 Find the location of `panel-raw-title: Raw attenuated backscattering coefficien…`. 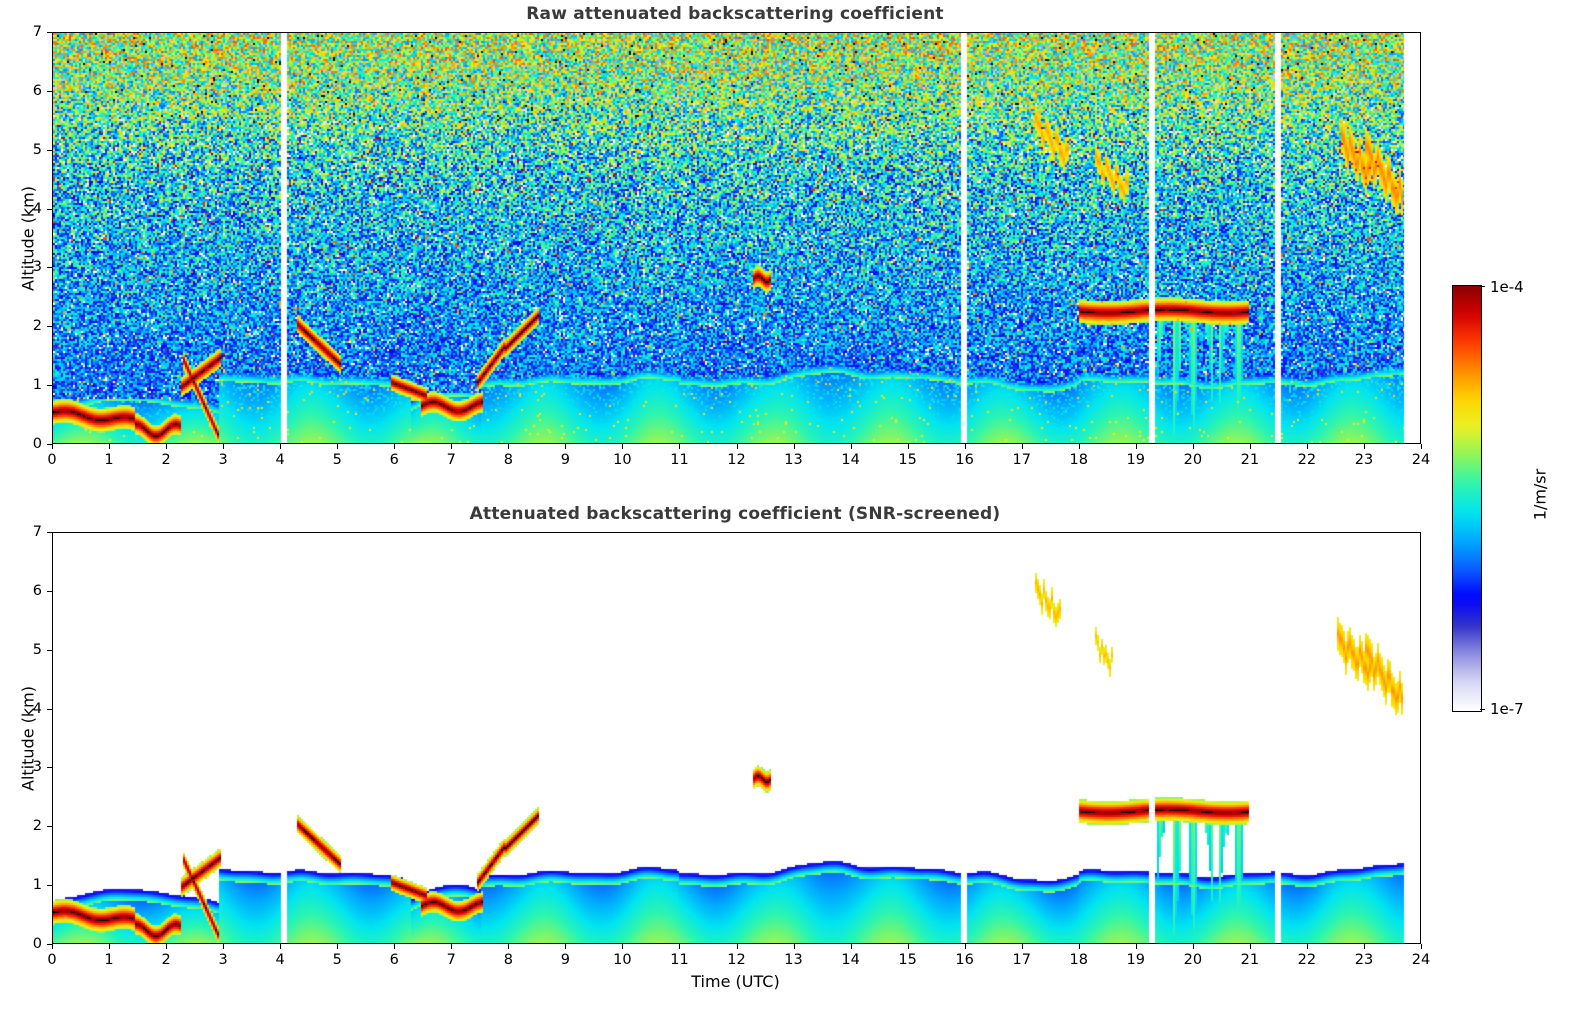

panel-raw-title: Raw attenuated backscattering coefficien… is located at coordinates (735, 14).